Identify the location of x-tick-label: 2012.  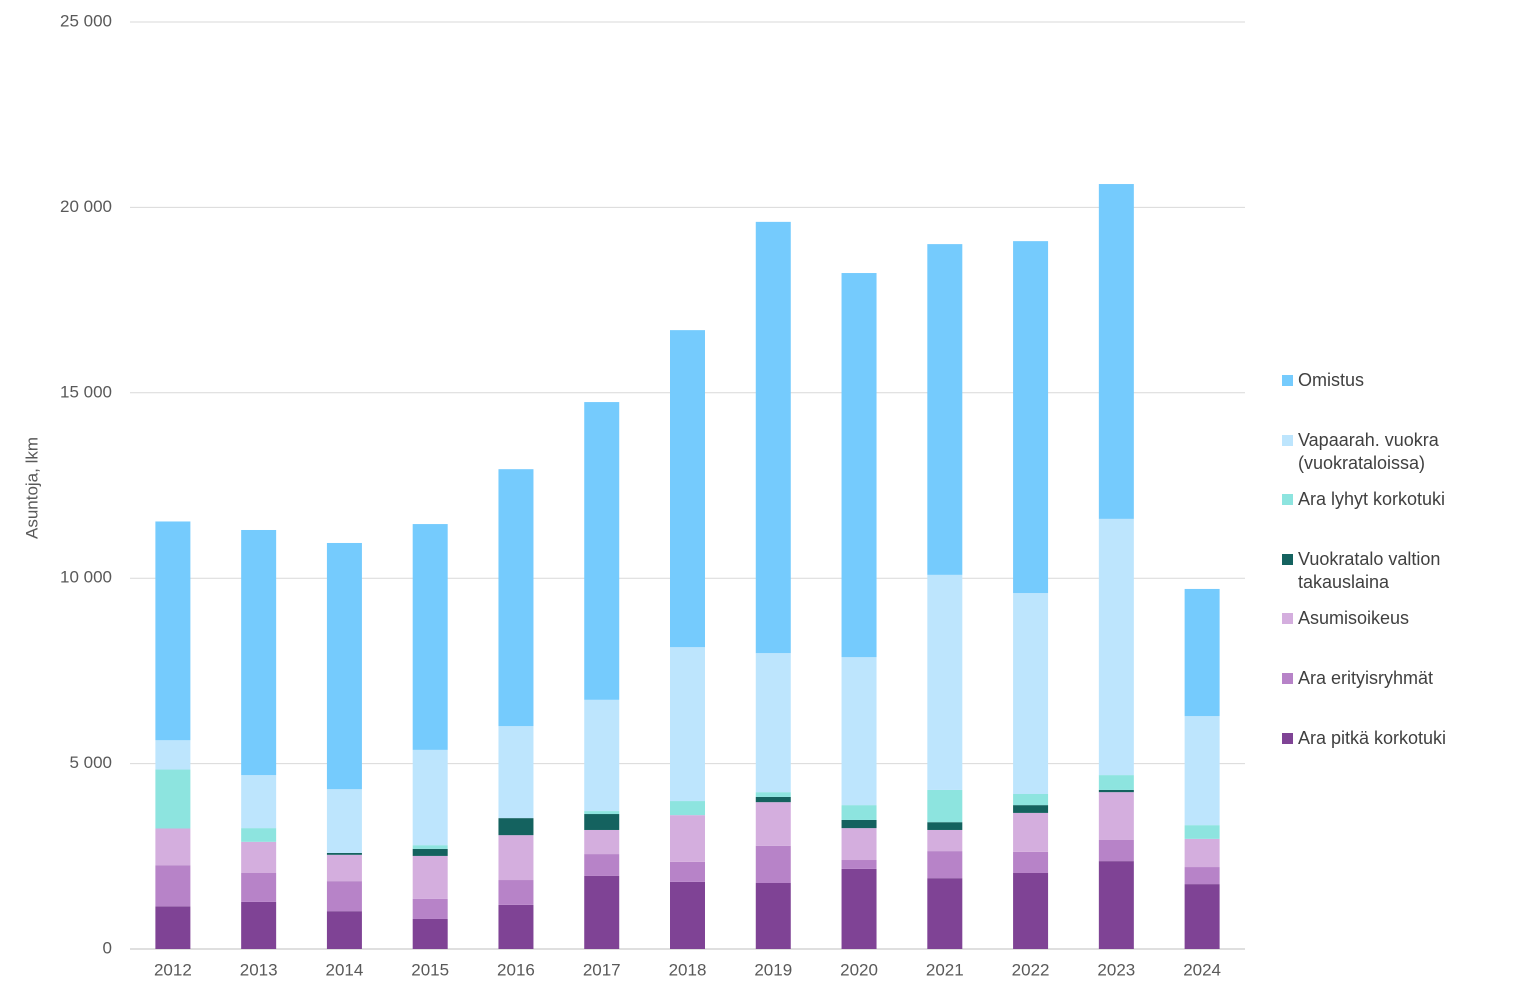
(173, 969).